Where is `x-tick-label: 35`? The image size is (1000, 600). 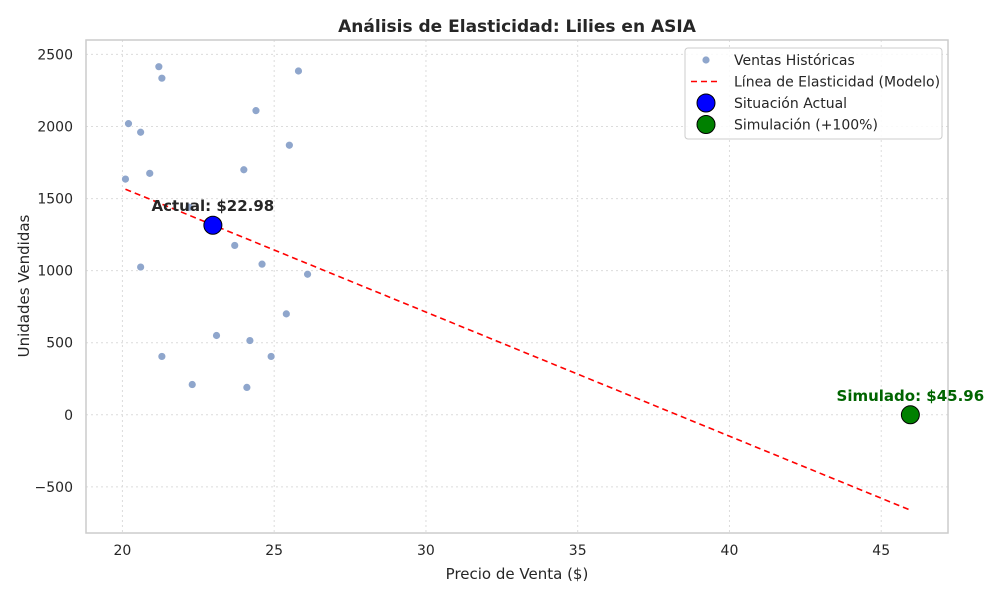
x-tick-label: 35 is located at coordinates (578, 551).